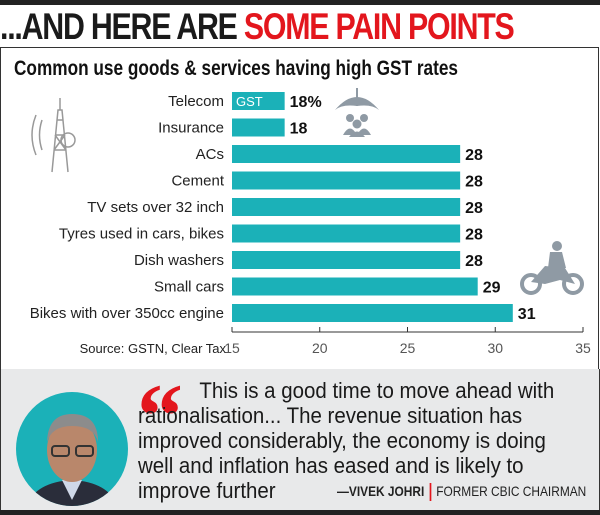  Describe the element at coordinates (306, 102) in the screenshot. I see `value-label: 18%` at that location.